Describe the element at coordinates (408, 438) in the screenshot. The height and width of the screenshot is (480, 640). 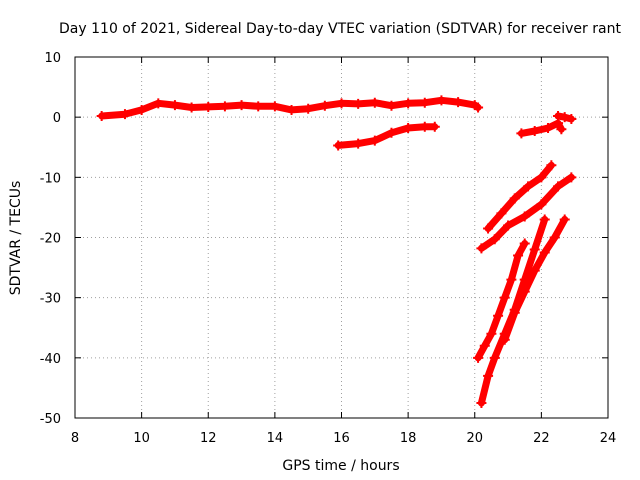
I see `x-tick-label: 18` at that location.